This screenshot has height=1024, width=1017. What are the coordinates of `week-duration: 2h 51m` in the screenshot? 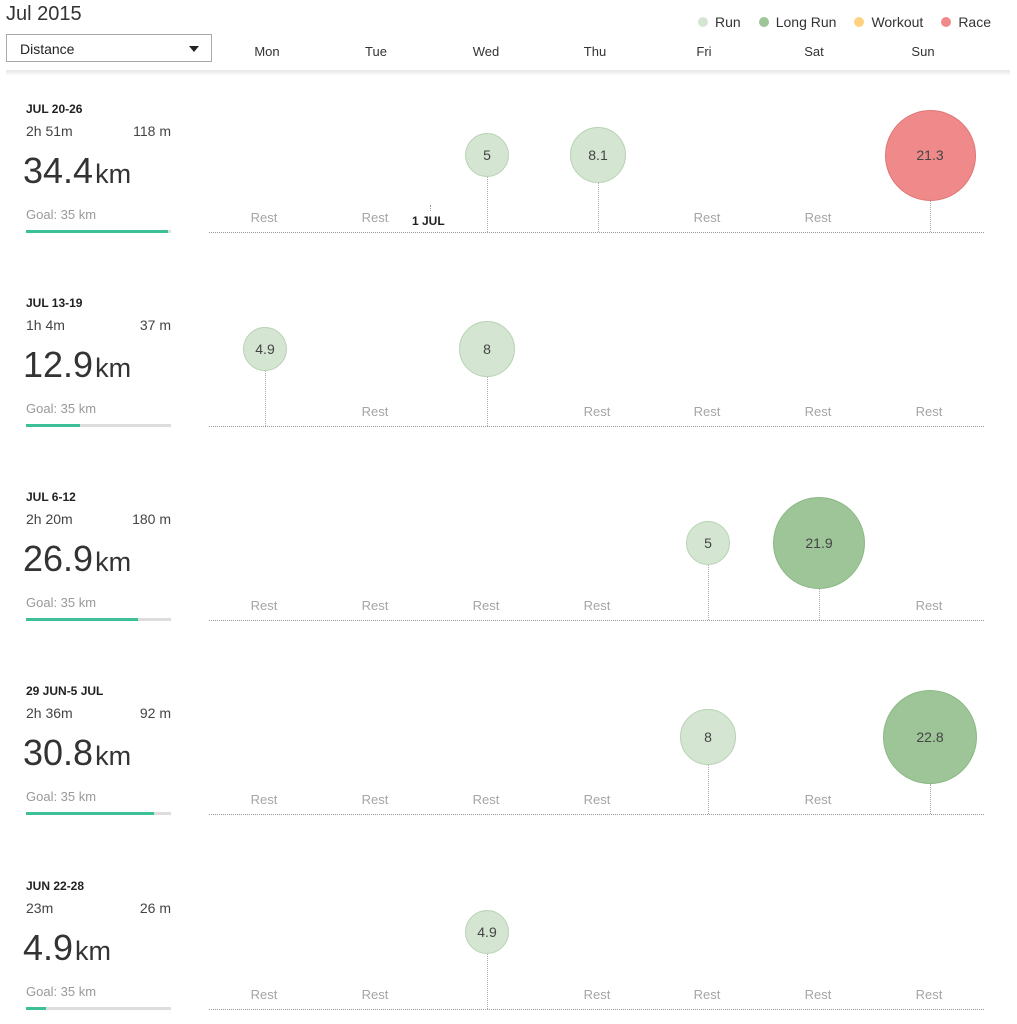 It's located at (49, 131).